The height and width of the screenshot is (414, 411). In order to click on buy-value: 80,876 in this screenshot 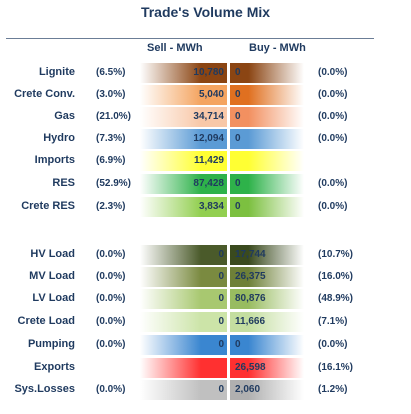, I will do `click(250, 298)`.